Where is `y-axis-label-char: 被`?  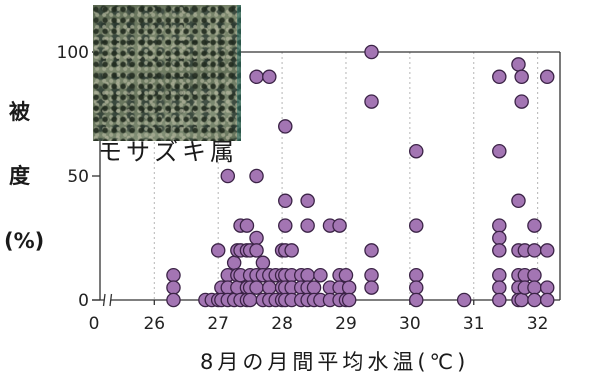 y-axis-label-char: 被 is located at coordinates (19, 112).